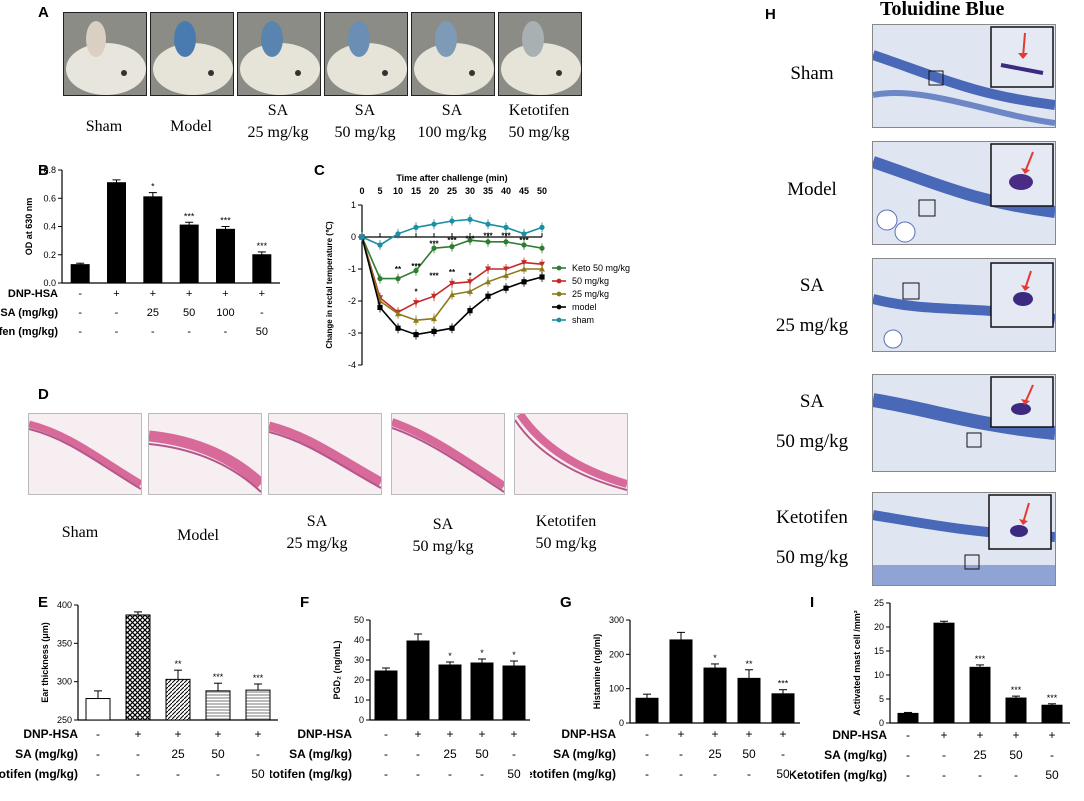 The width and height of the screenshot is (1084, 801). What do you see at coordinates (881, 699) in the screenshot?
I see `y-tick-label: 5` at bounding box center [881, 699].